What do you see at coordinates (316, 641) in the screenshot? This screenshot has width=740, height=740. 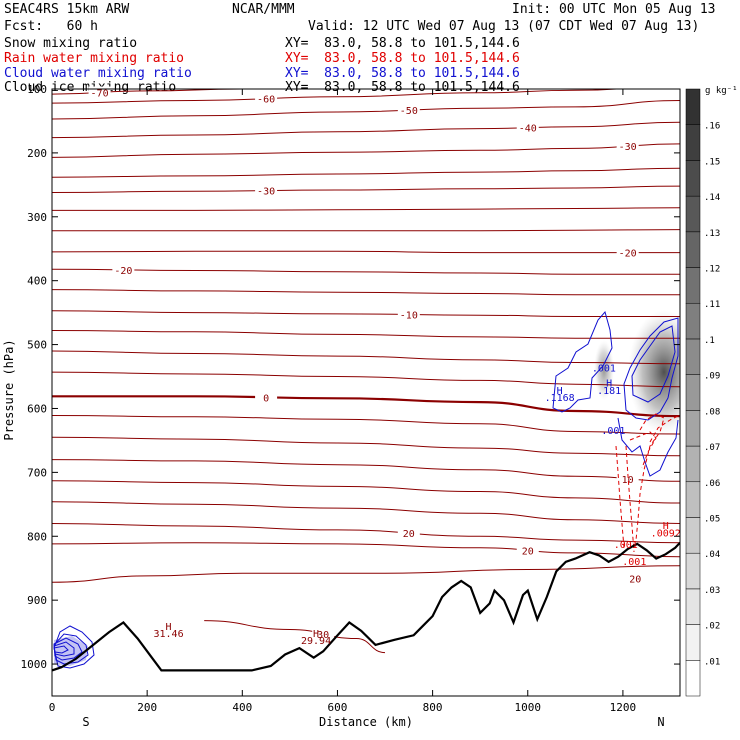 I see `contour-annotation: 29.94` at bounding box center [316, 641].